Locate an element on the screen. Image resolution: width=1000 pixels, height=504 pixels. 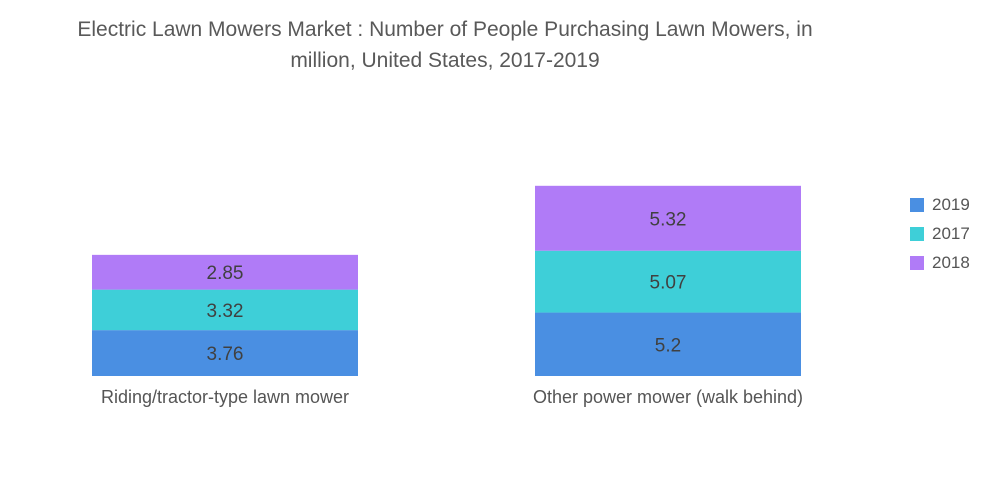
legend-swatch-2017 is located at coordinates (917, 233).